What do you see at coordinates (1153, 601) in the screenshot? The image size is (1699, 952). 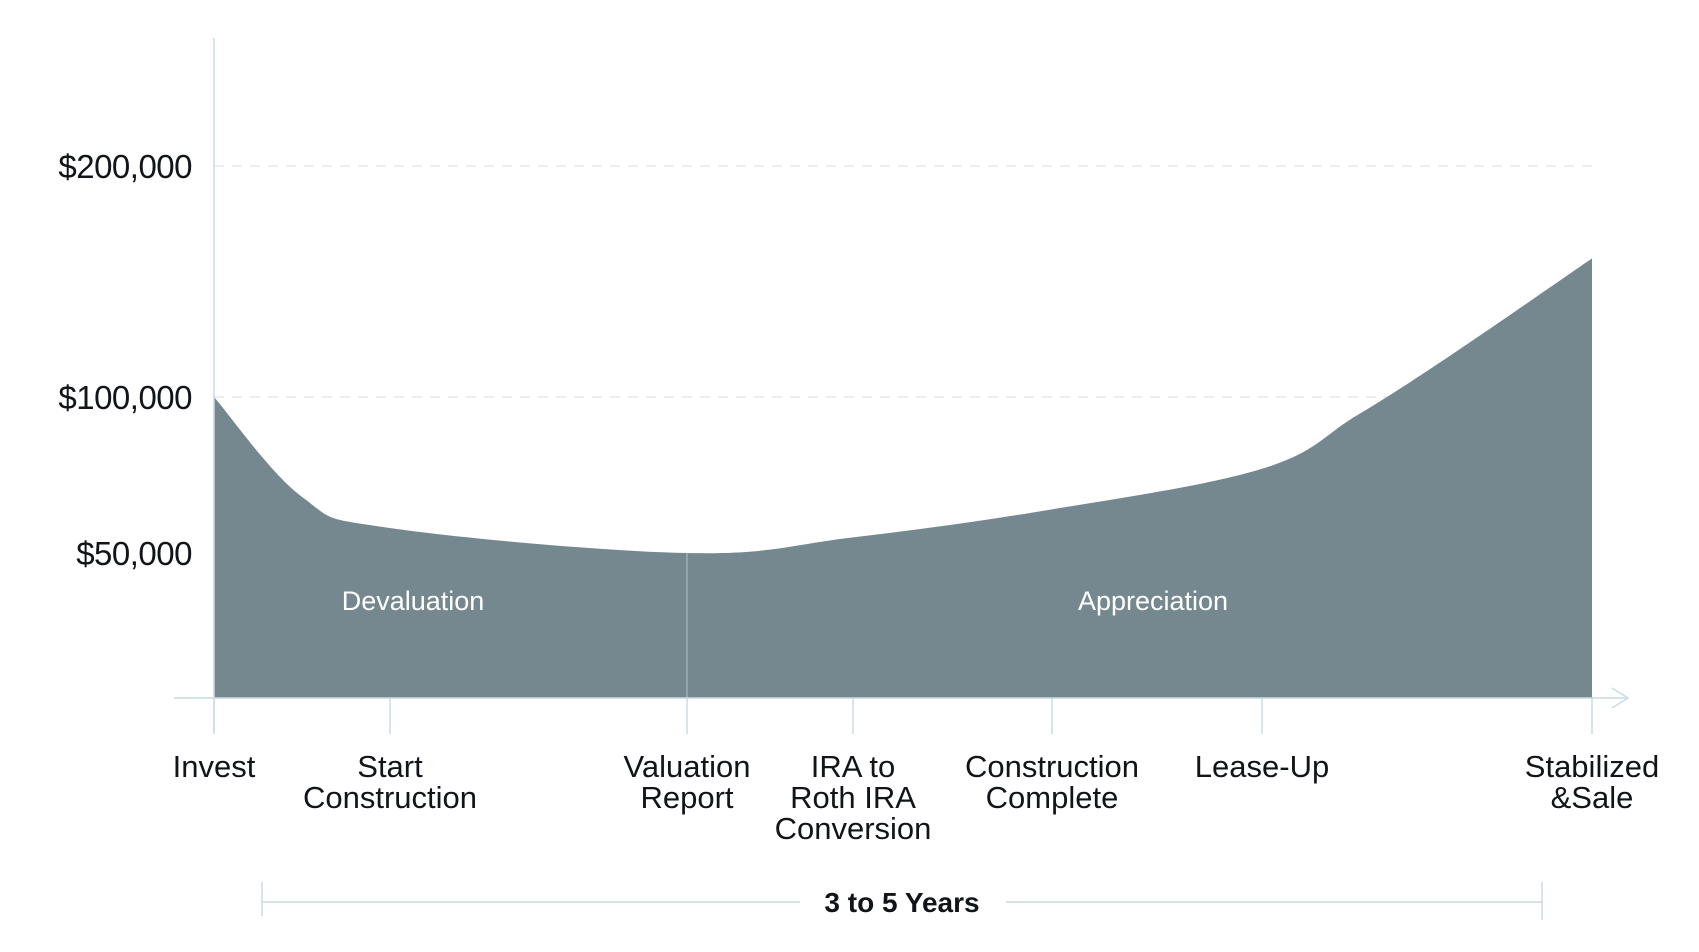 I see `region-label-appreciation: Appreciation` at bounding box center [1153, 601].